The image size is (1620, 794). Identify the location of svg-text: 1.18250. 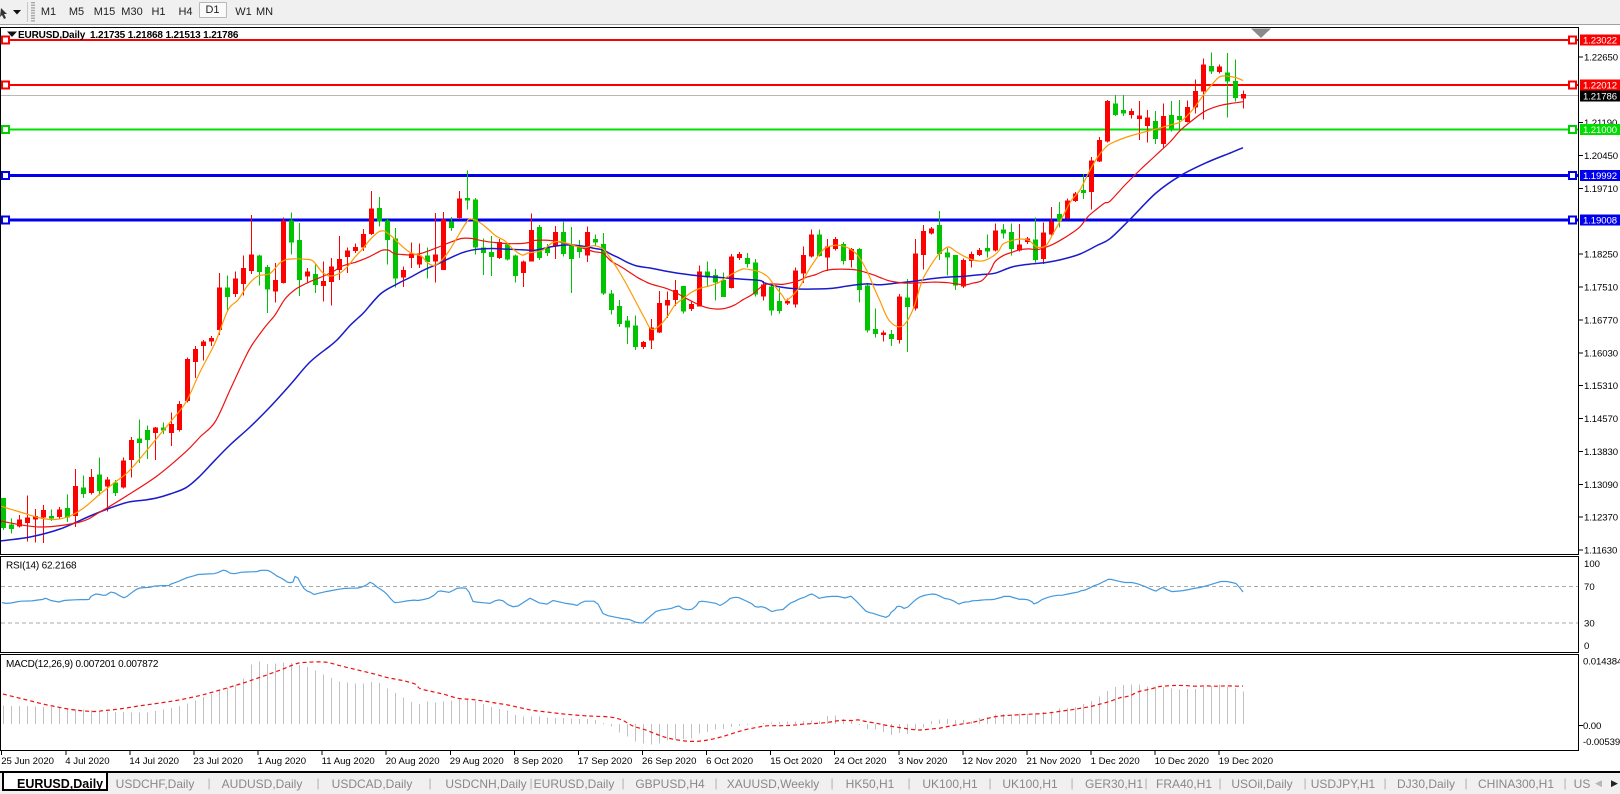
(1601, 254).